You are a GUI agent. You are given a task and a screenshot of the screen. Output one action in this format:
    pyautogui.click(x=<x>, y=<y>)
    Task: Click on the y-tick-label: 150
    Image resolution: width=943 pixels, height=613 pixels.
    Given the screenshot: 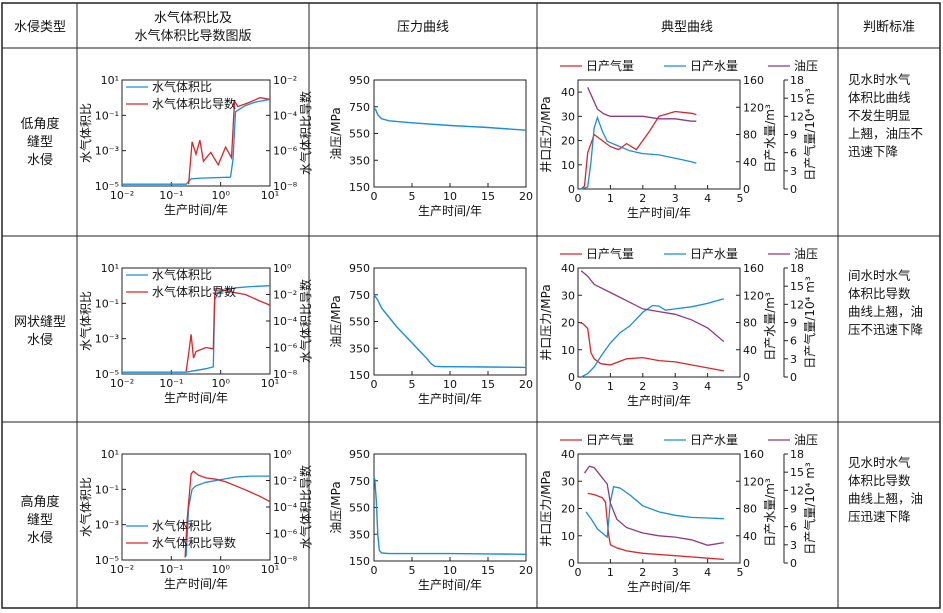 What is the action you would take?
    pyautogui.click(x=359, y=561)
    